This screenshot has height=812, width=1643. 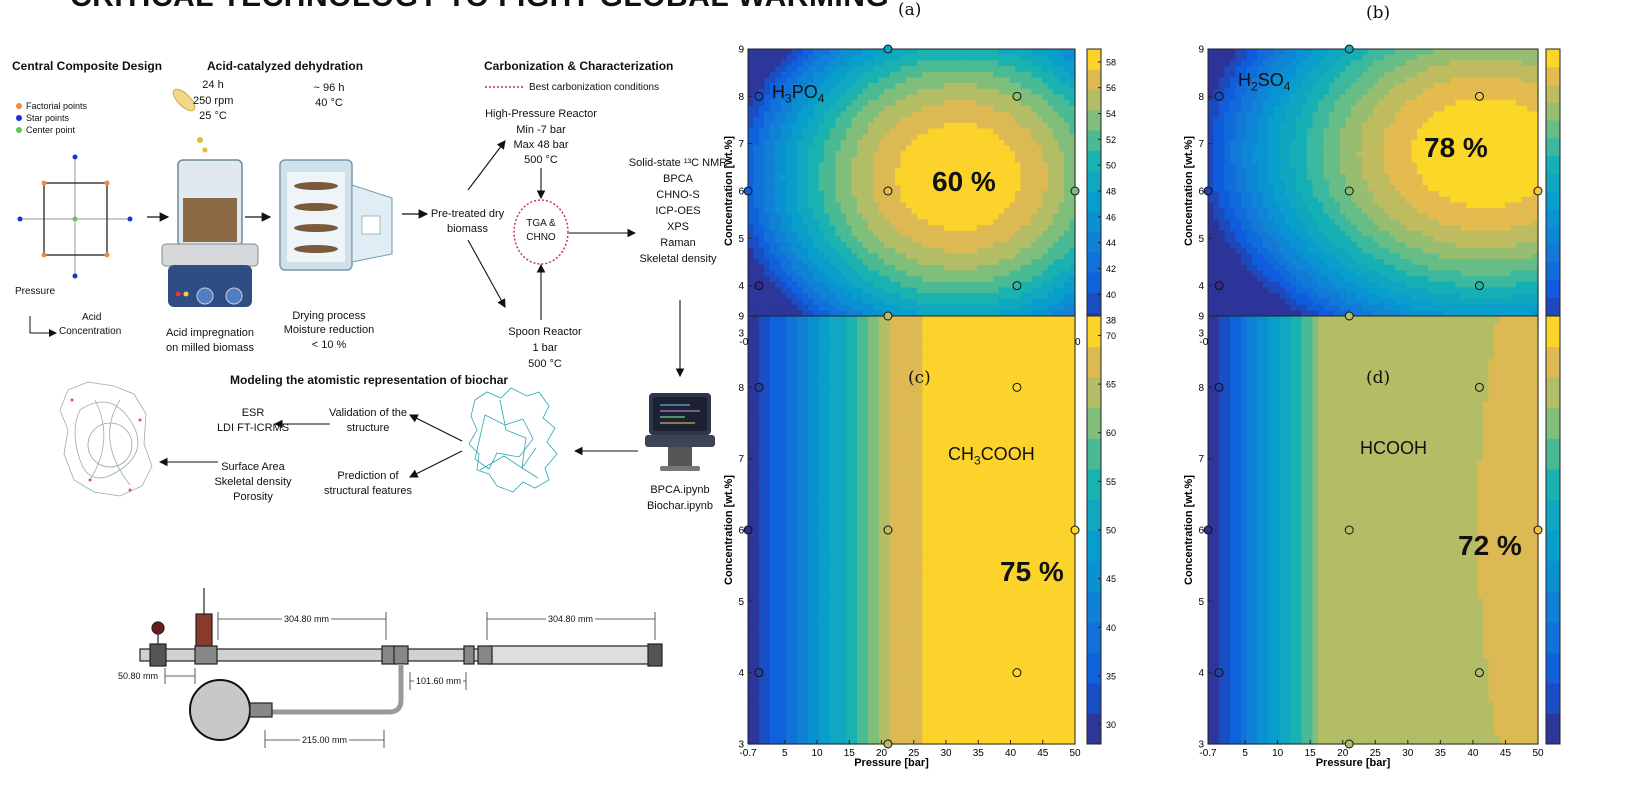 I want to click on tga-line1: TGA &, so click(x=541, y=223).